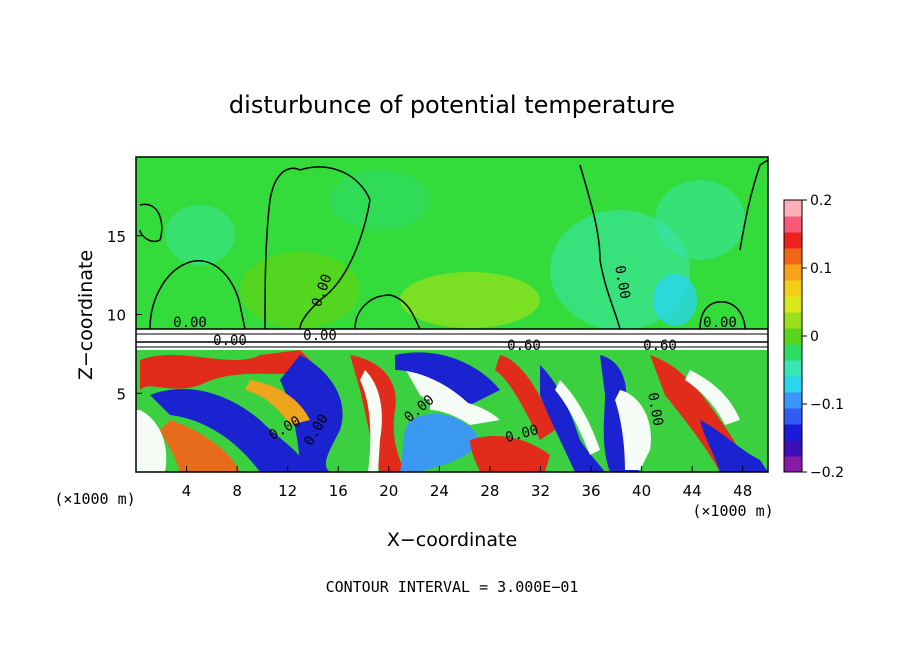  I want to click on x-tick-label: 36, so click(590, 491).